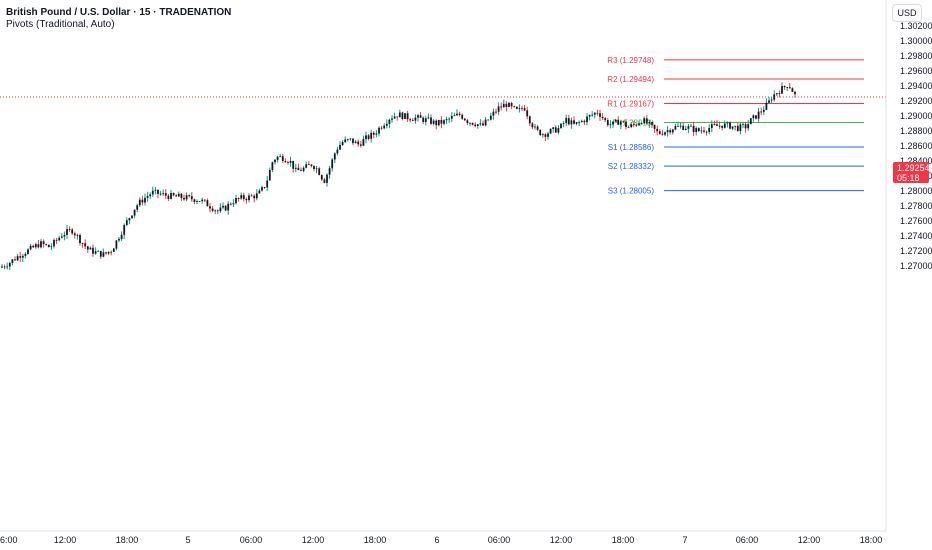  Describe the element at coordinates (631, 191) in the screenshot. I see `pivot-label-s3: S3 (1.28005)` at that location.